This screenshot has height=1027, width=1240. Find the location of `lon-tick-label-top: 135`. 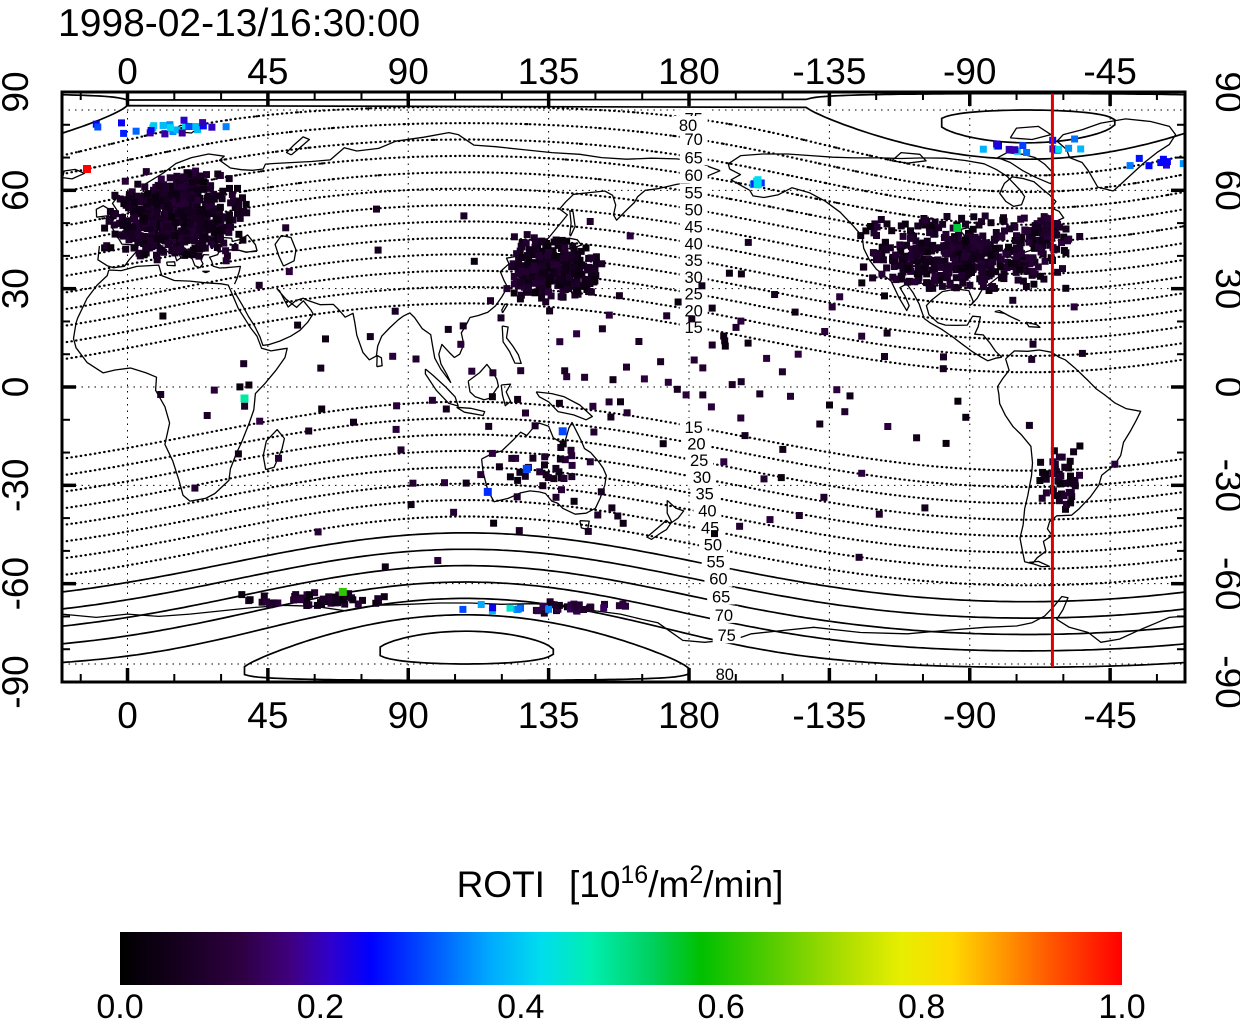

lon-tick-label-top: 135 is located at coordinates (549, 71).